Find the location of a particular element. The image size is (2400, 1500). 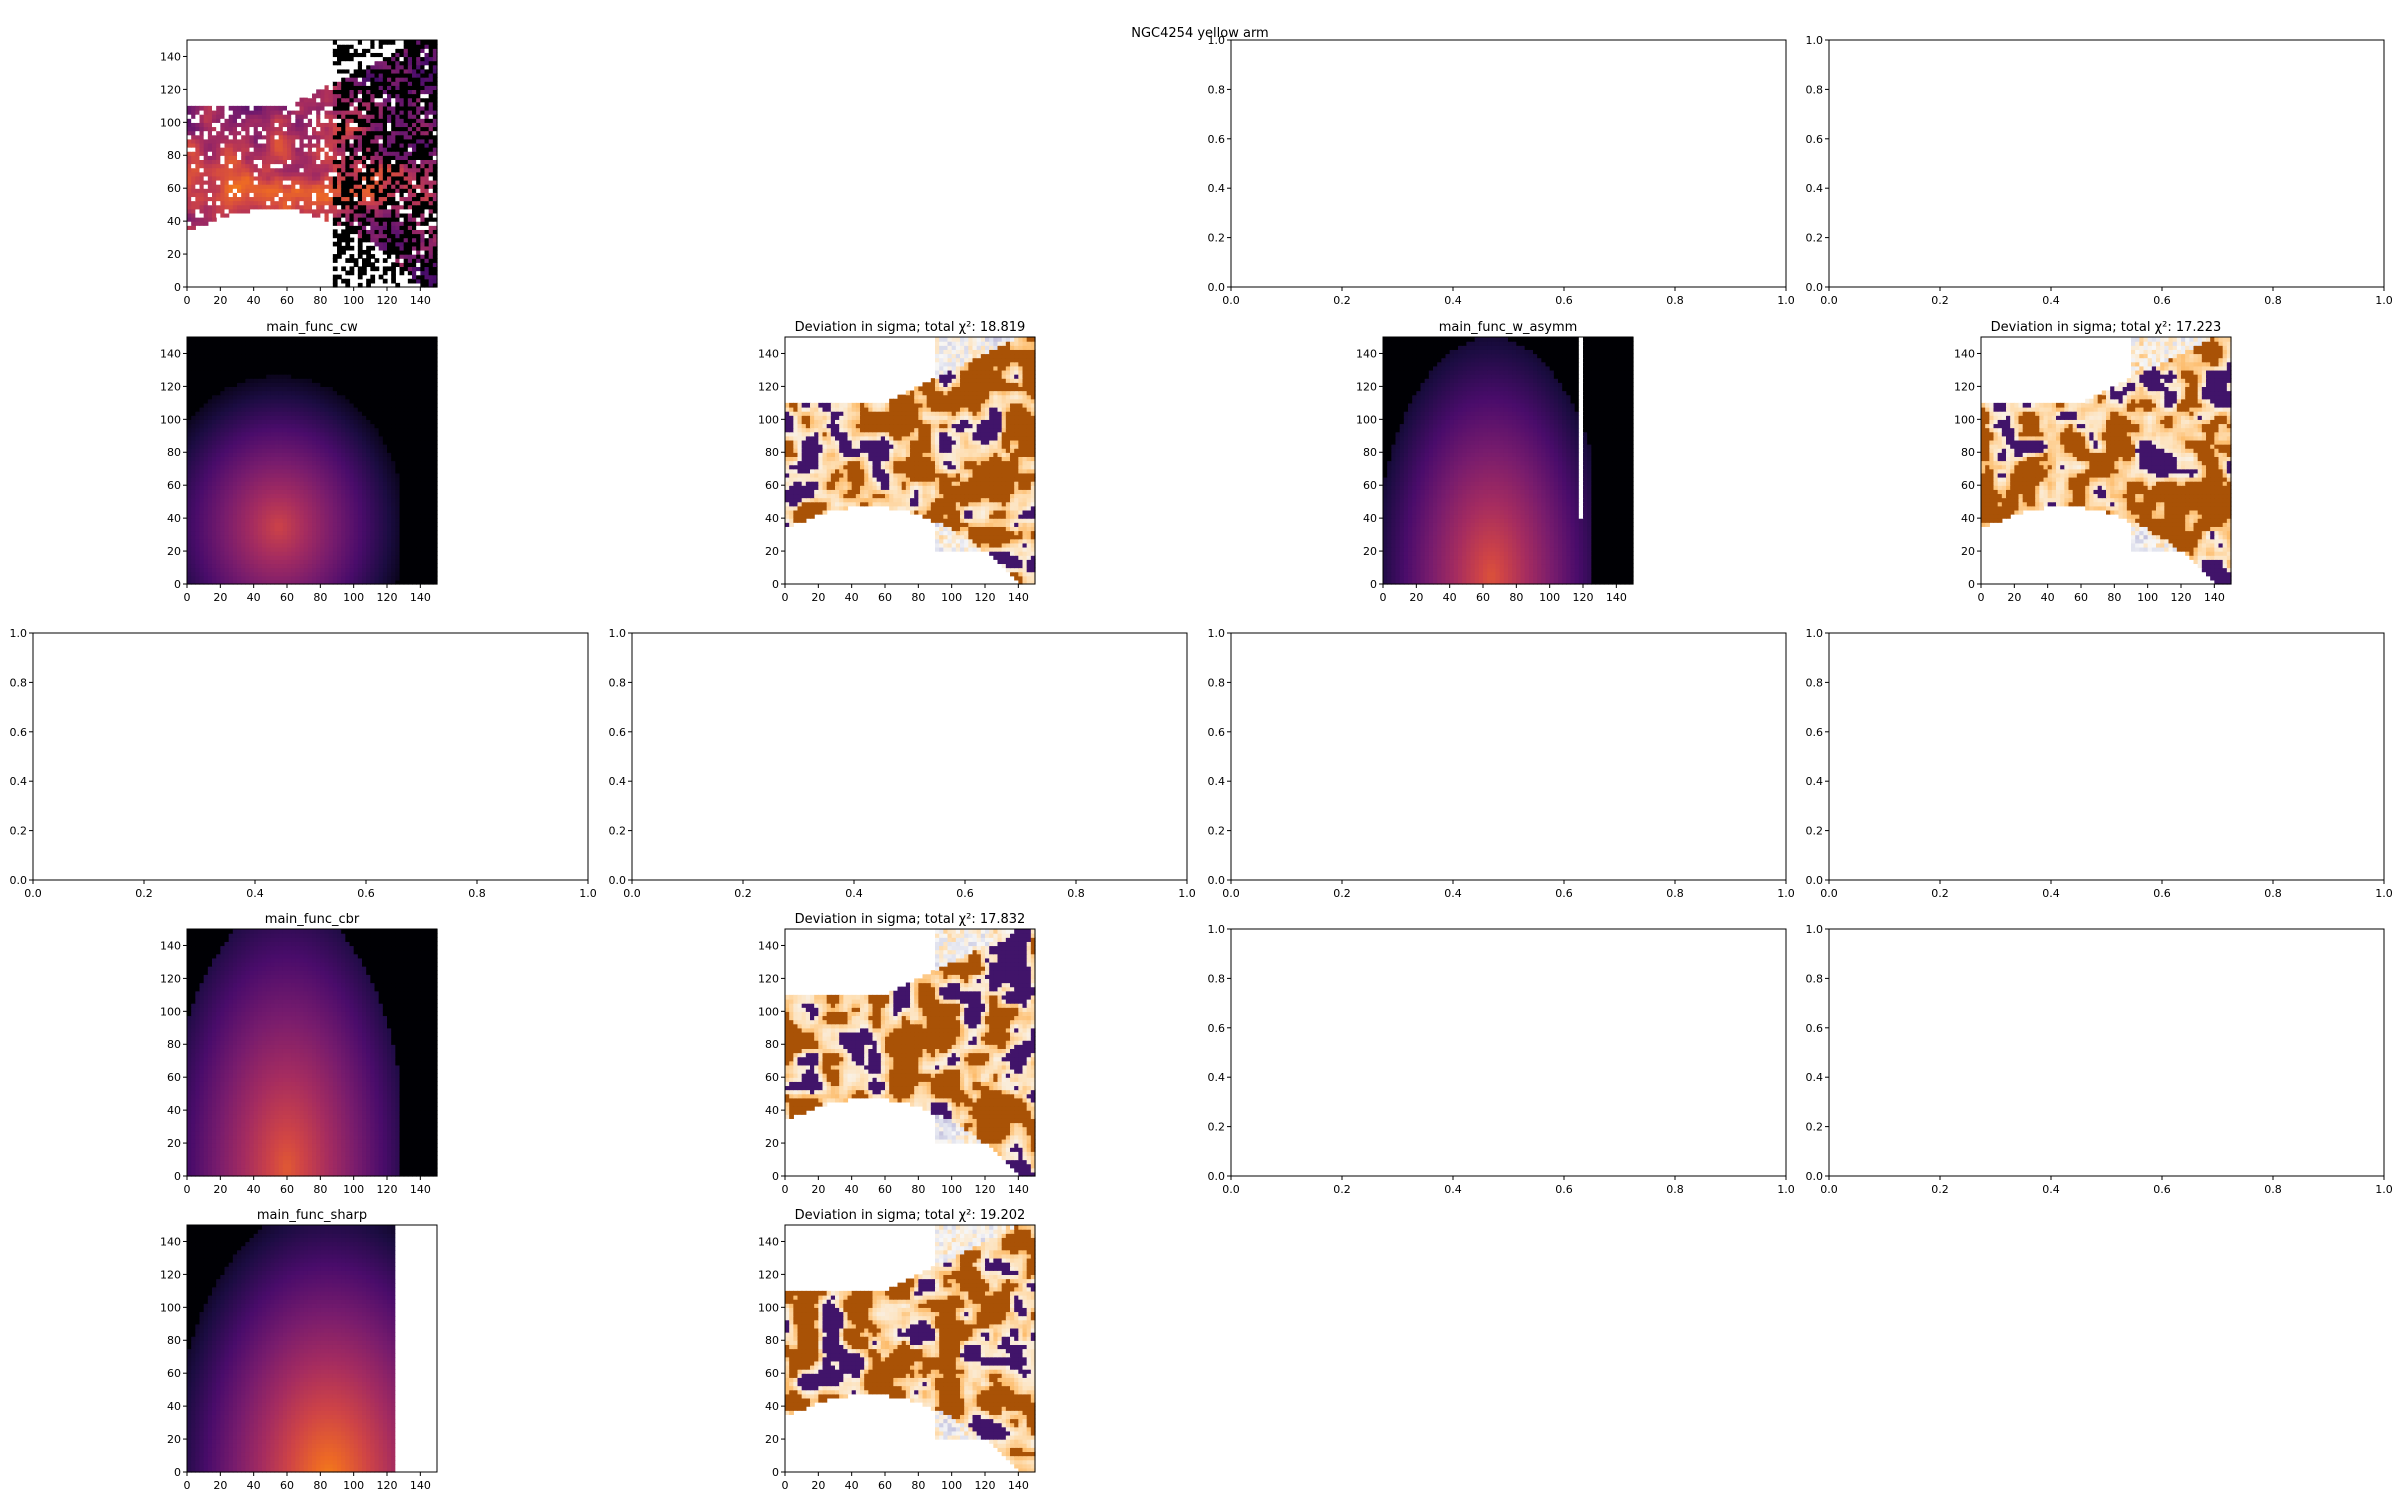

heatmap-r1c0 is located at coordinates (312, 461).